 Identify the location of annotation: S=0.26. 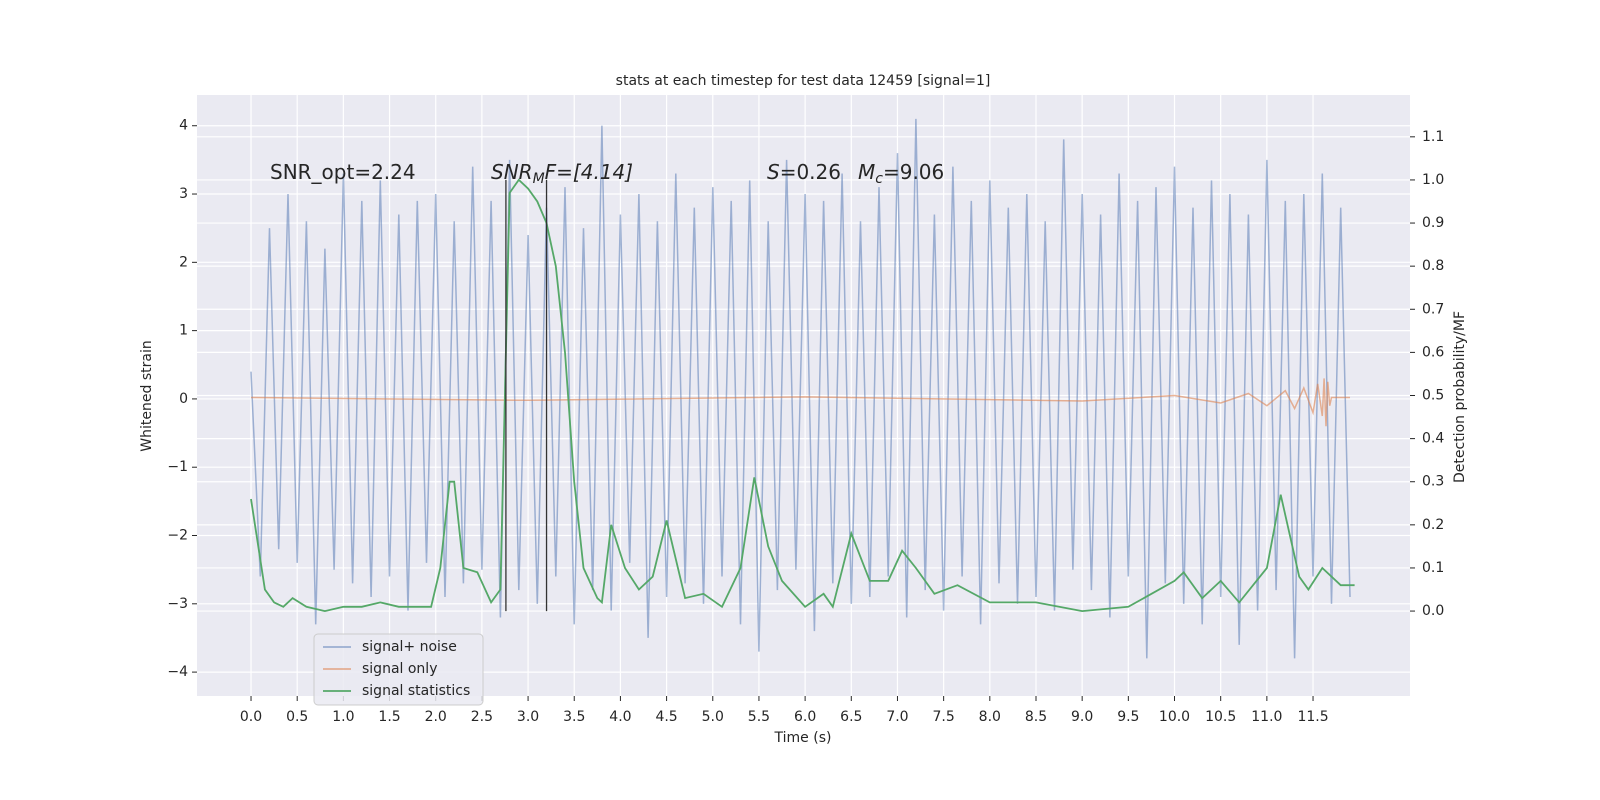
(804, 172).